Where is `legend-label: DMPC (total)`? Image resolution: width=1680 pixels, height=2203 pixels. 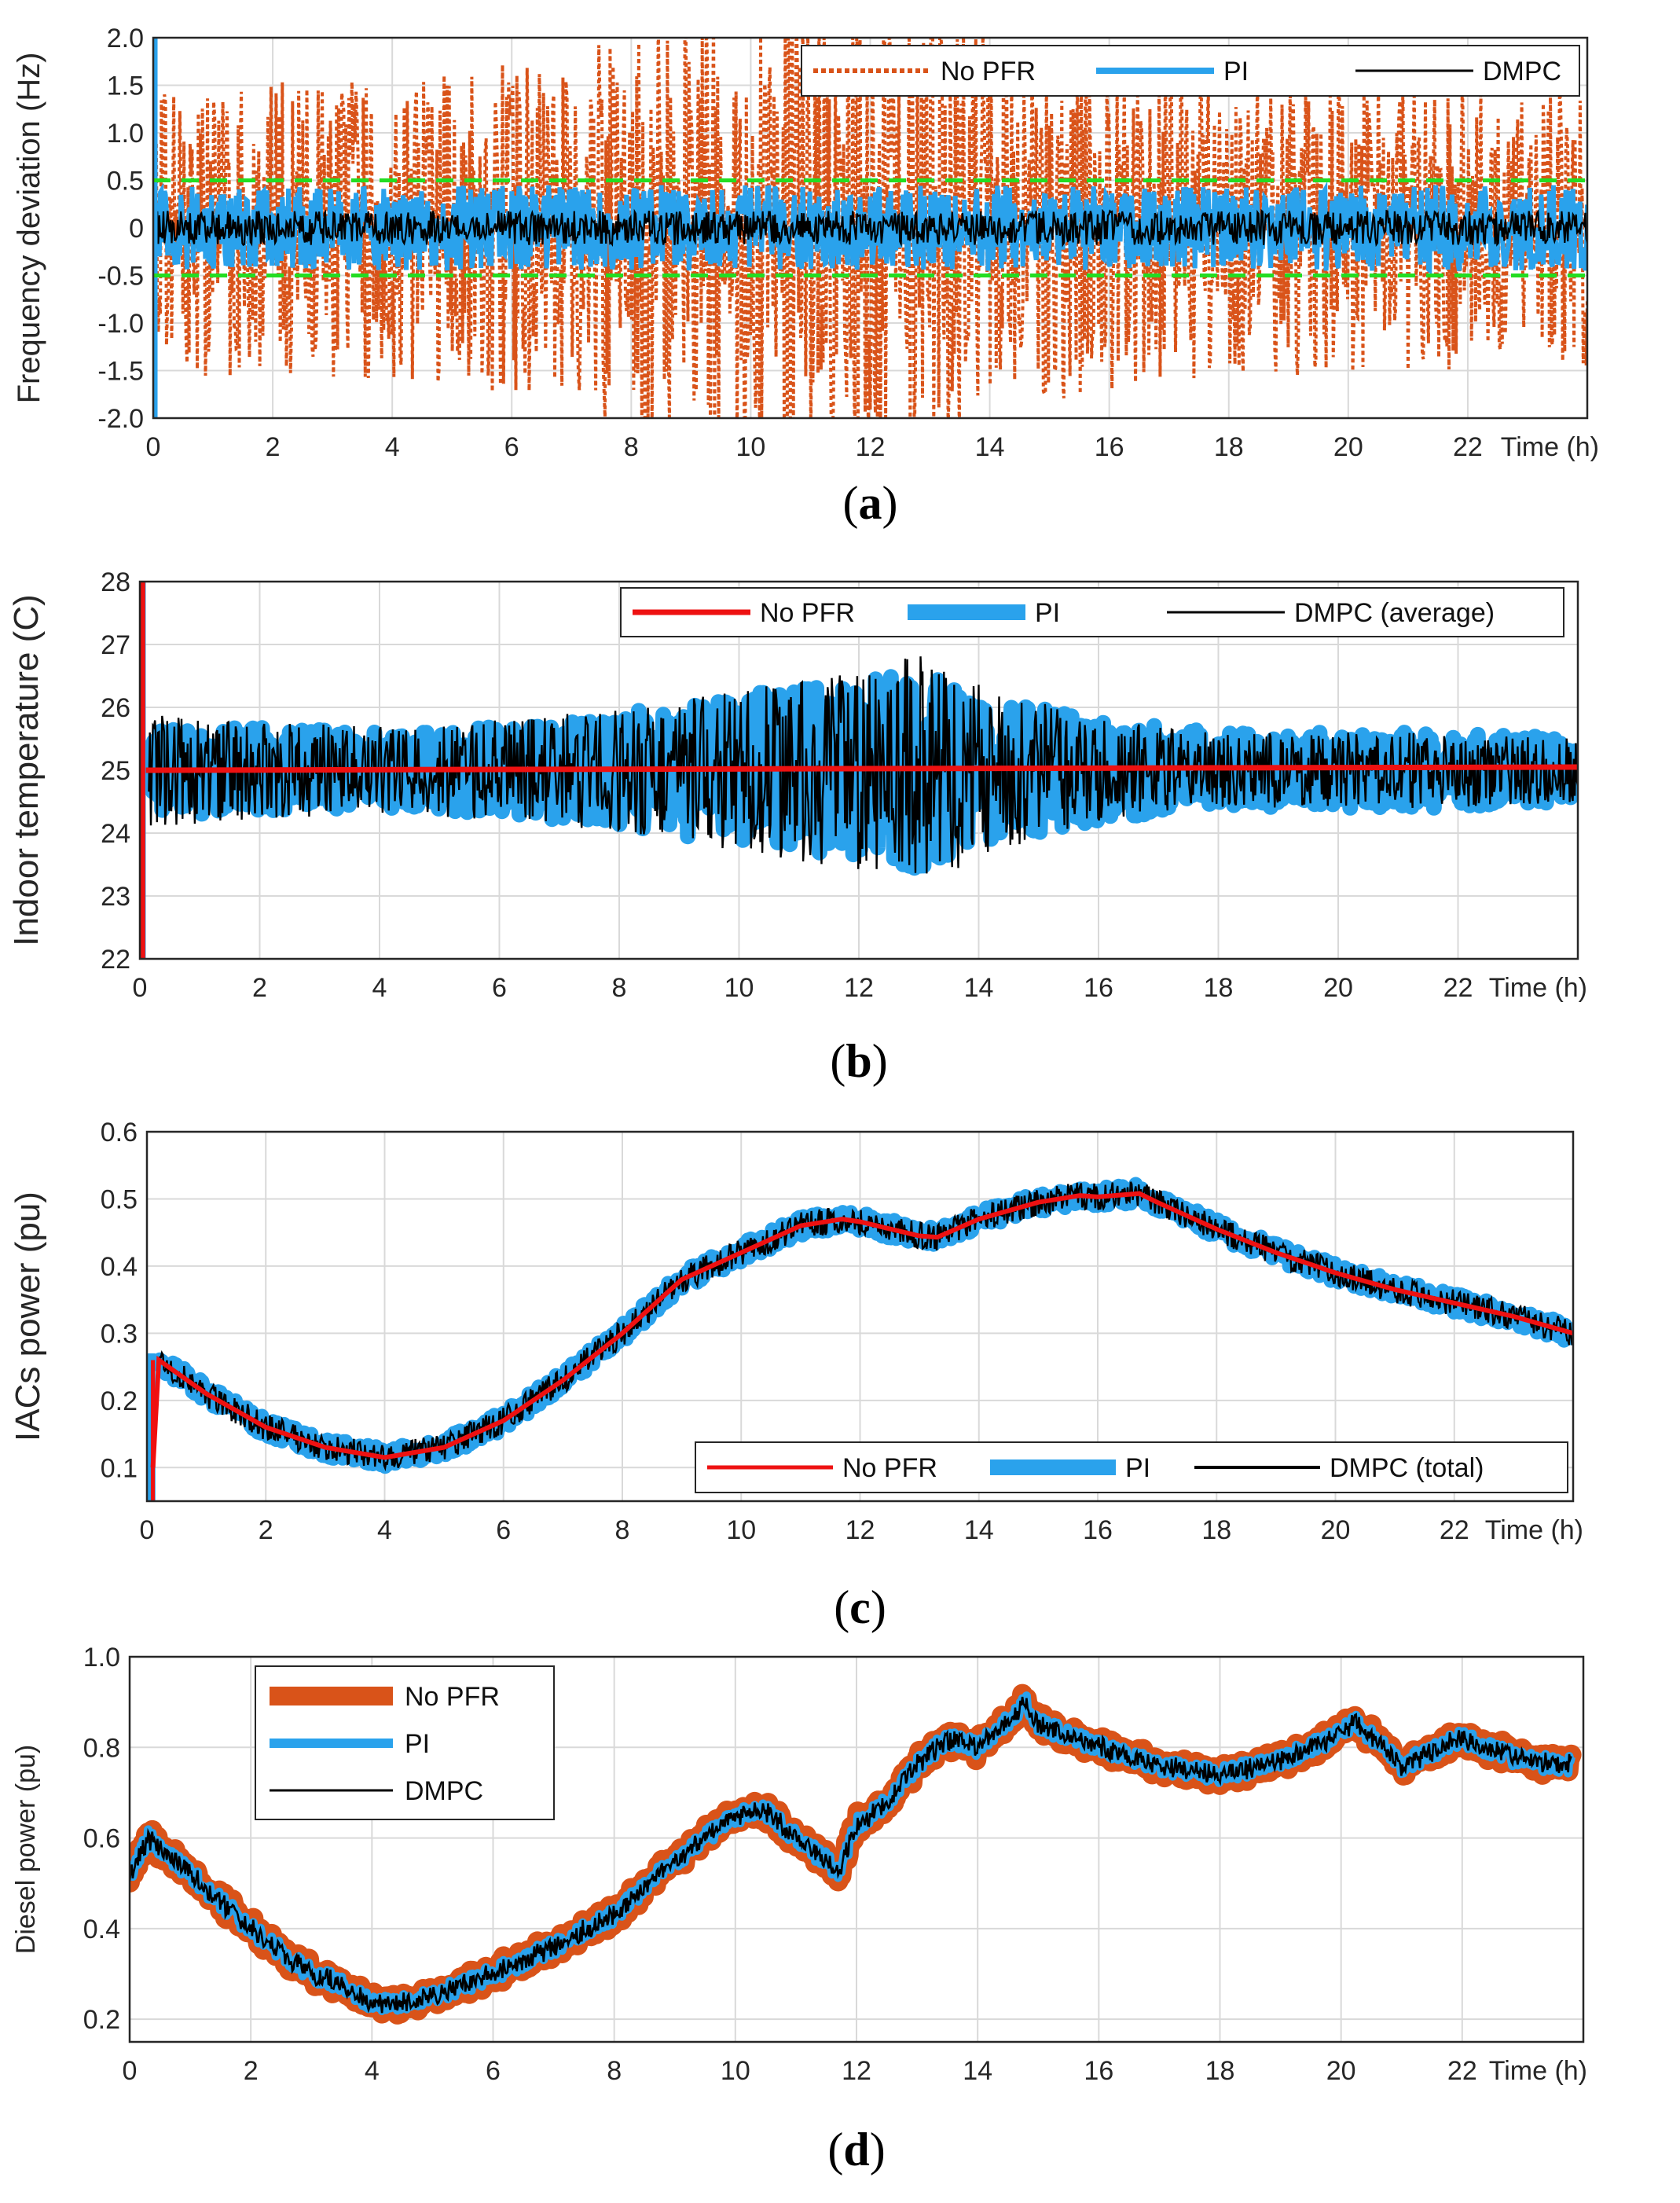
legend-label: DMPC (total) is located at coordinates (1407, 1468).